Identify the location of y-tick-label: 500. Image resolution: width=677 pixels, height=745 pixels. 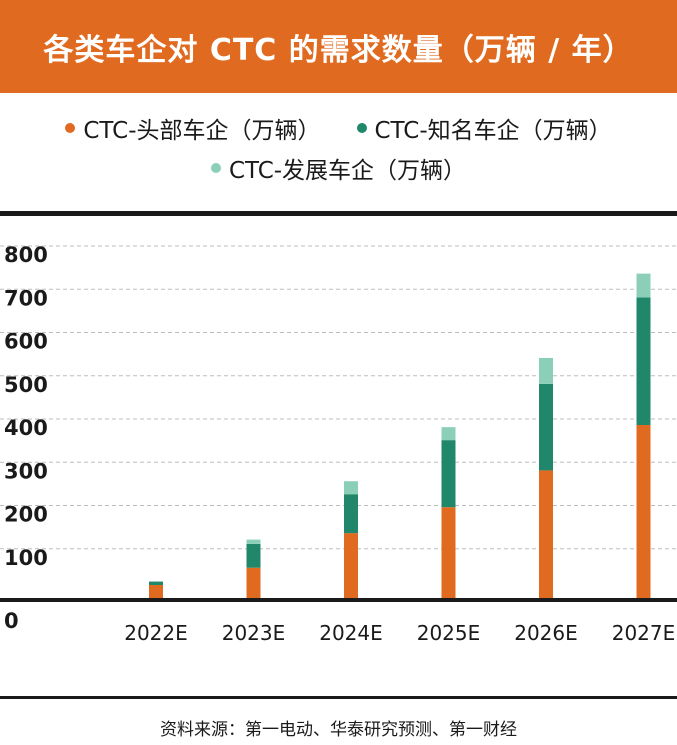
(26, 385).